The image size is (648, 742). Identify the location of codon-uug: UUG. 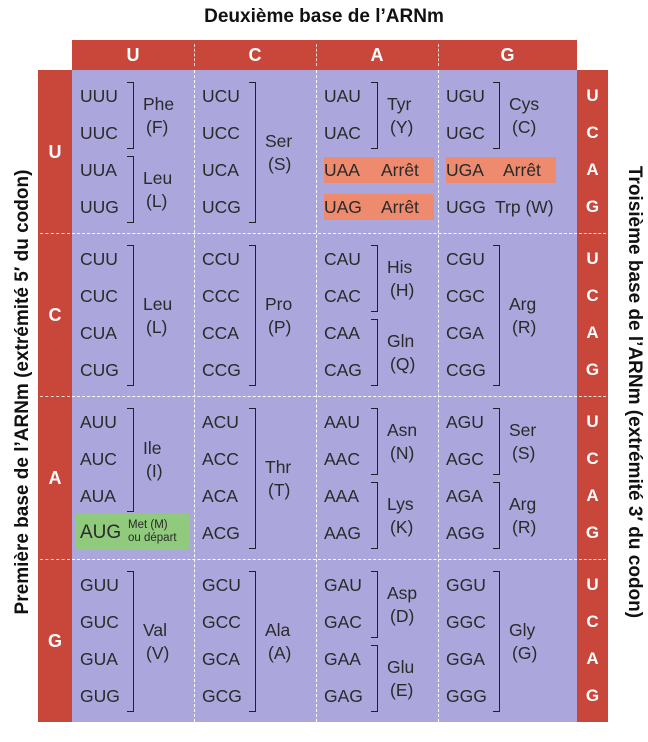
(99, 207).